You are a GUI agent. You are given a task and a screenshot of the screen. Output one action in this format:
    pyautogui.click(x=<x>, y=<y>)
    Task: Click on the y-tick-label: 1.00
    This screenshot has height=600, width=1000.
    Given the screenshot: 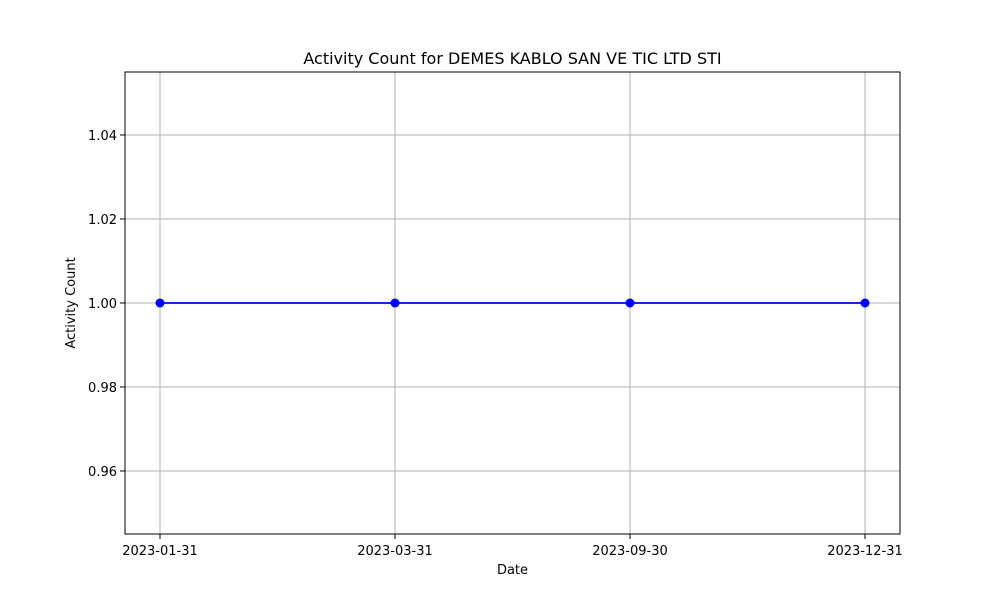 What is the action you would take?
    pyautogui.click(x=102, y=304)
    